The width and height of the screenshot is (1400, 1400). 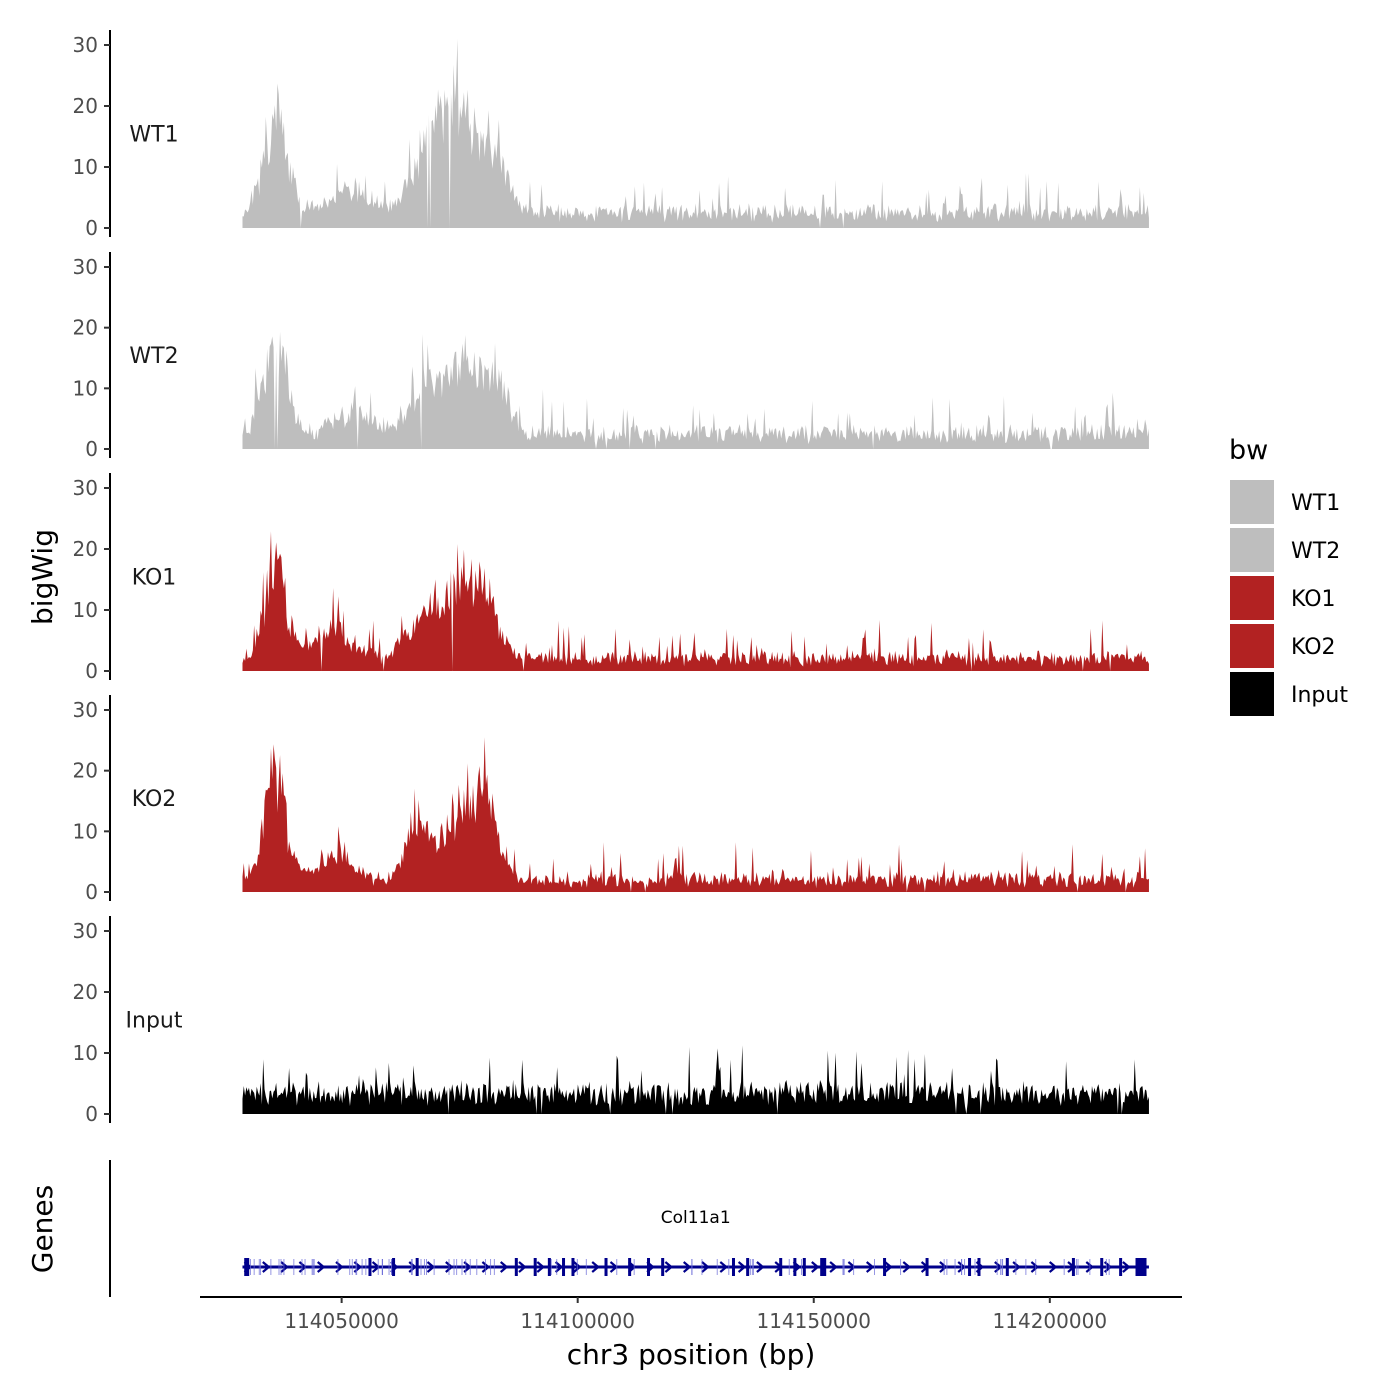 What do you see at coordinates (695, 133) in the screenshot?
I see `coverage-area-WT1` at bounding box center [695, 133].